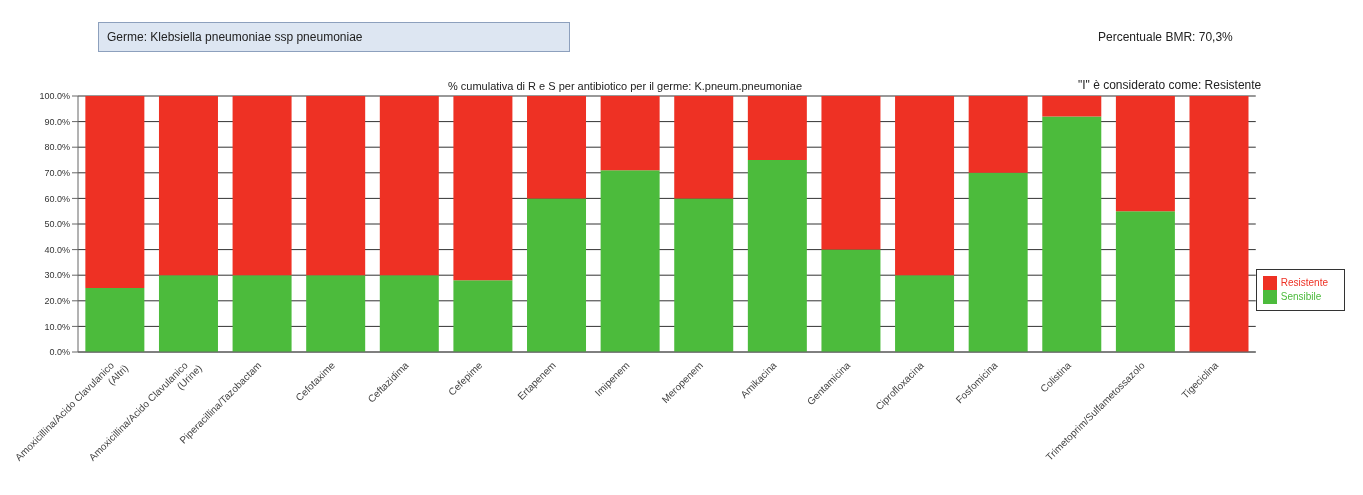 The image size is (1363, 495). What do you see at coordinates (57, 249) in the screenshot?
I see `y-tick-label: 40.0%` at bounding box center [57, 249].